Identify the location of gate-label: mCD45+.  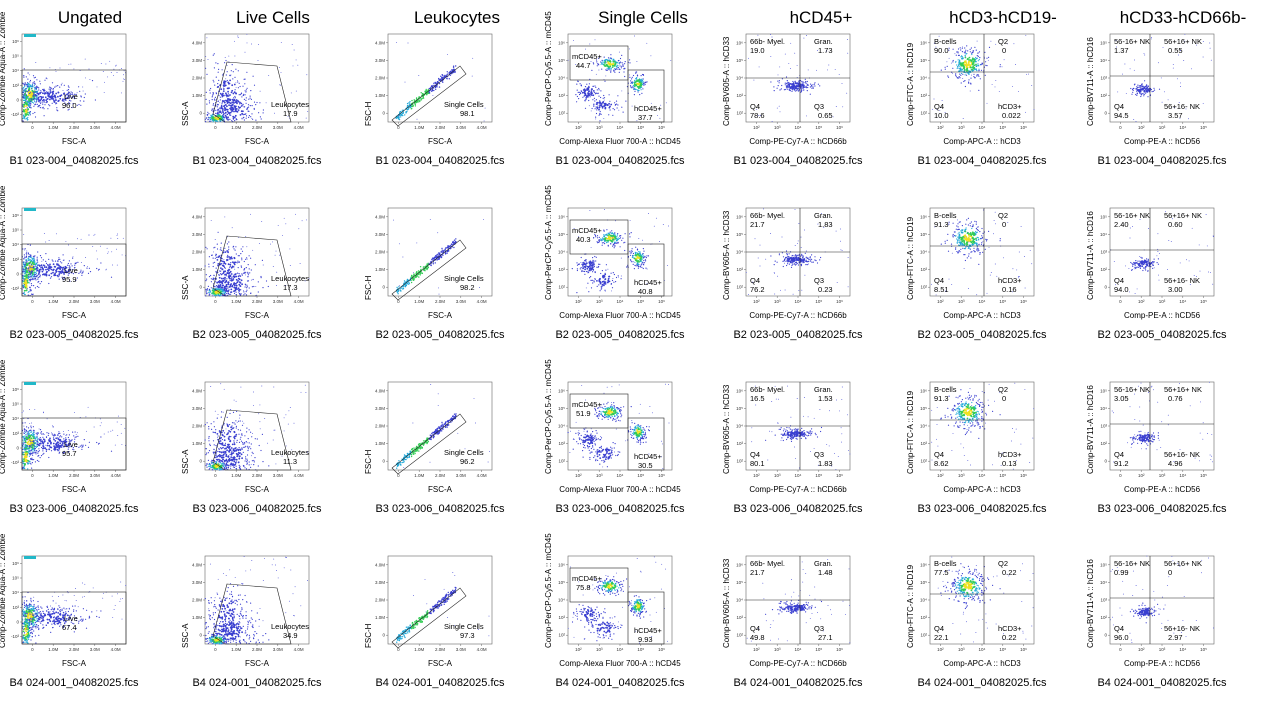
(587, 56).